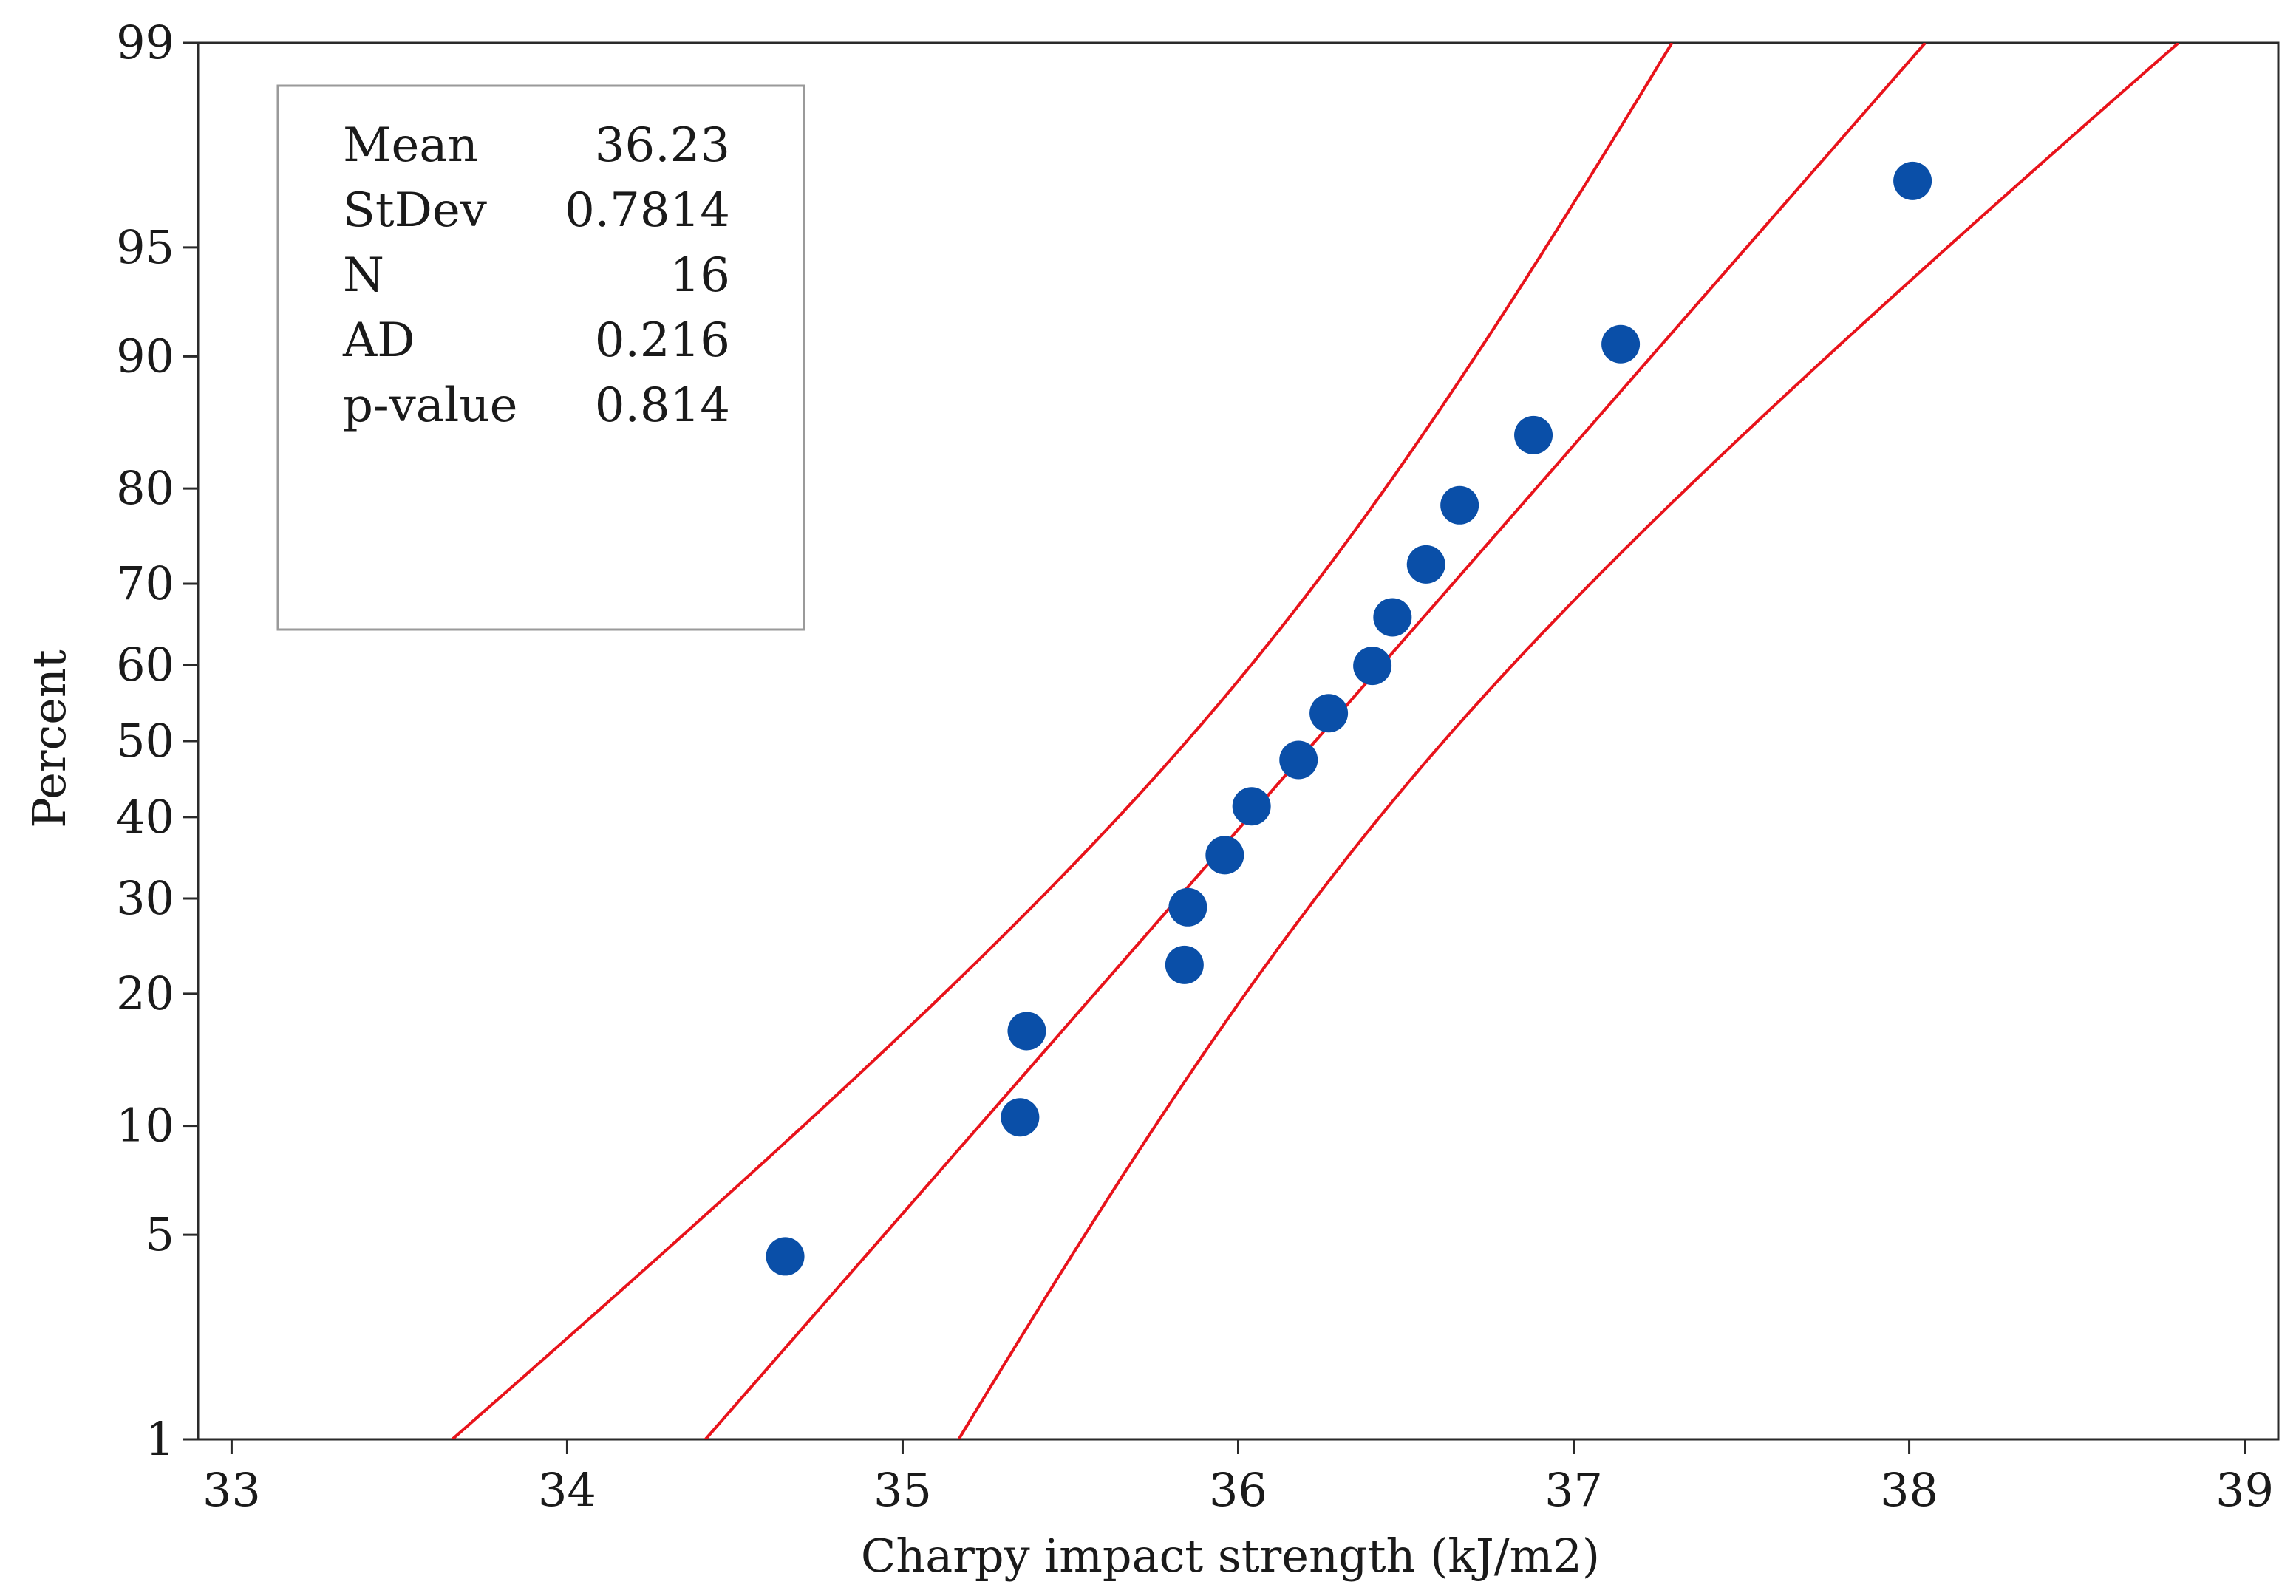  Describe the element at coordinates (145, 898) in the screenshot. I see `y-tick-label: 30` at that location.